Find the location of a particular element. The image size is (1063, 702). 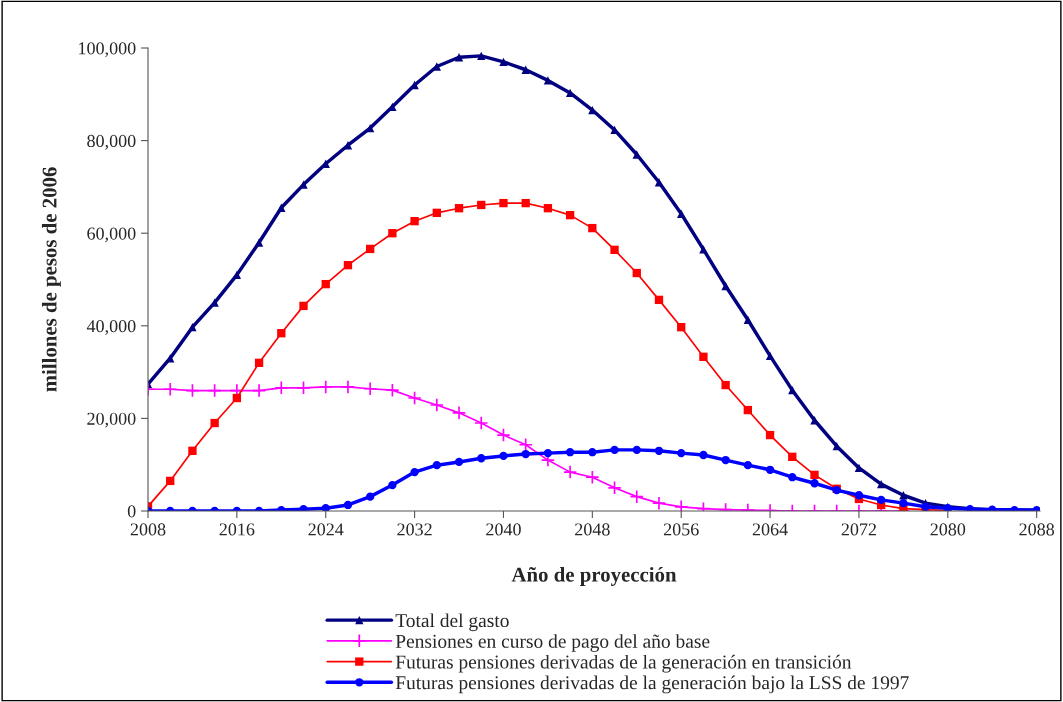

legend-label: Futuras pensiones derivadas de la generación en transición is located at coordinates (623, 663).